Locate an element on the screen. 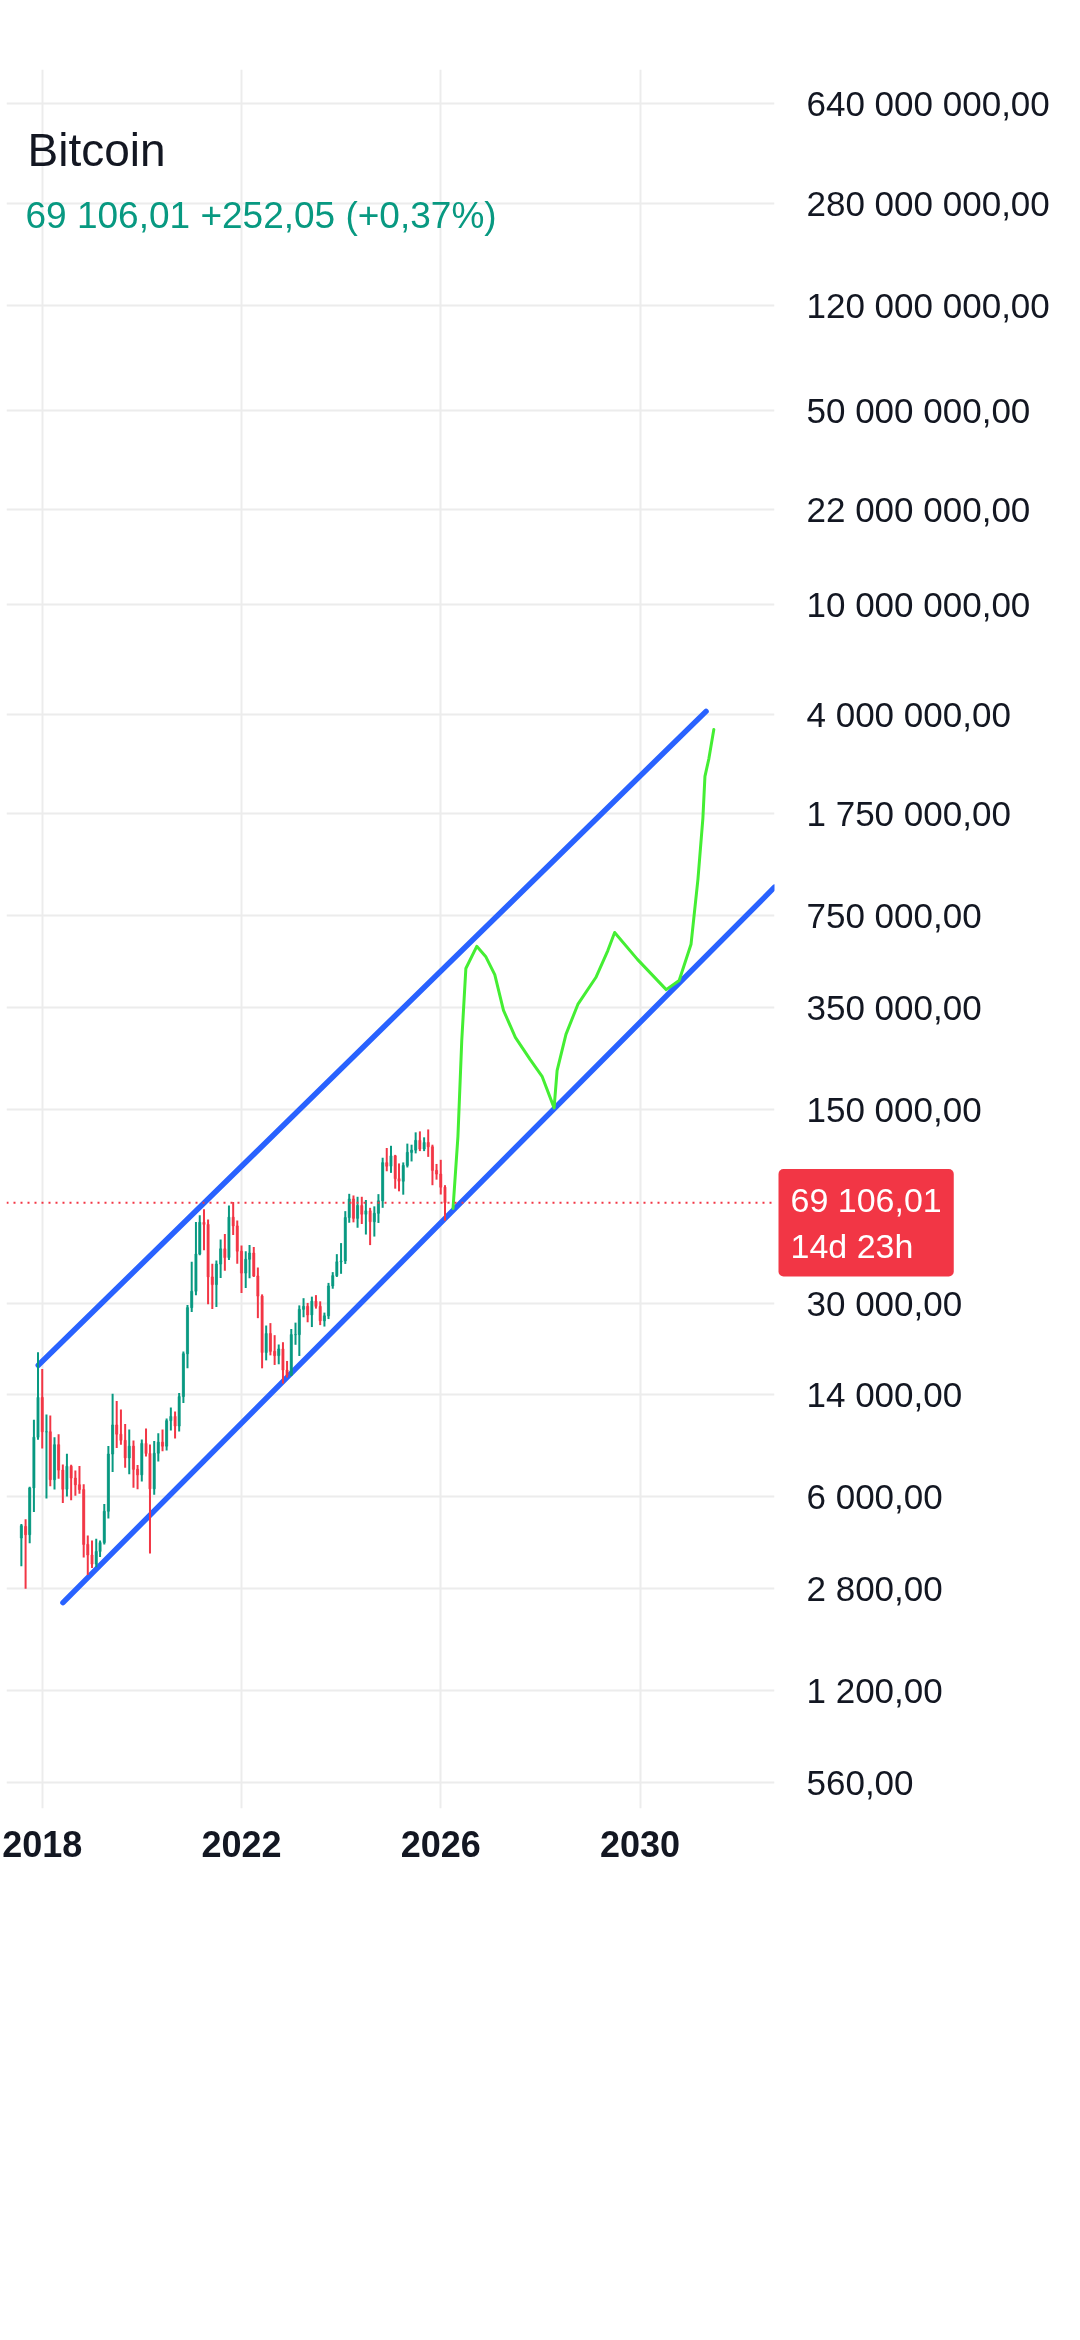 The width and height of the screenshot is (1080, 2340). y-tick-label: 22 000 000,00 is located at coordinates (918, 509).